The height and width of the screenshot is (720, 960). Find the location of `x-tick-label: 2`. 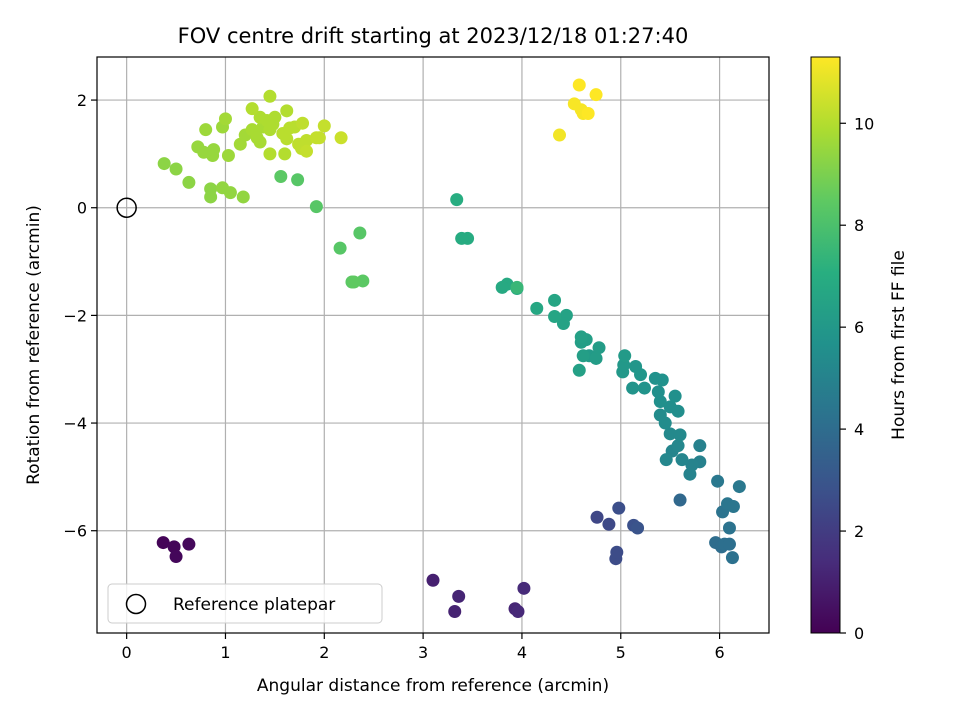

x-tick-label: 2 is located at coordinates (324, 652).